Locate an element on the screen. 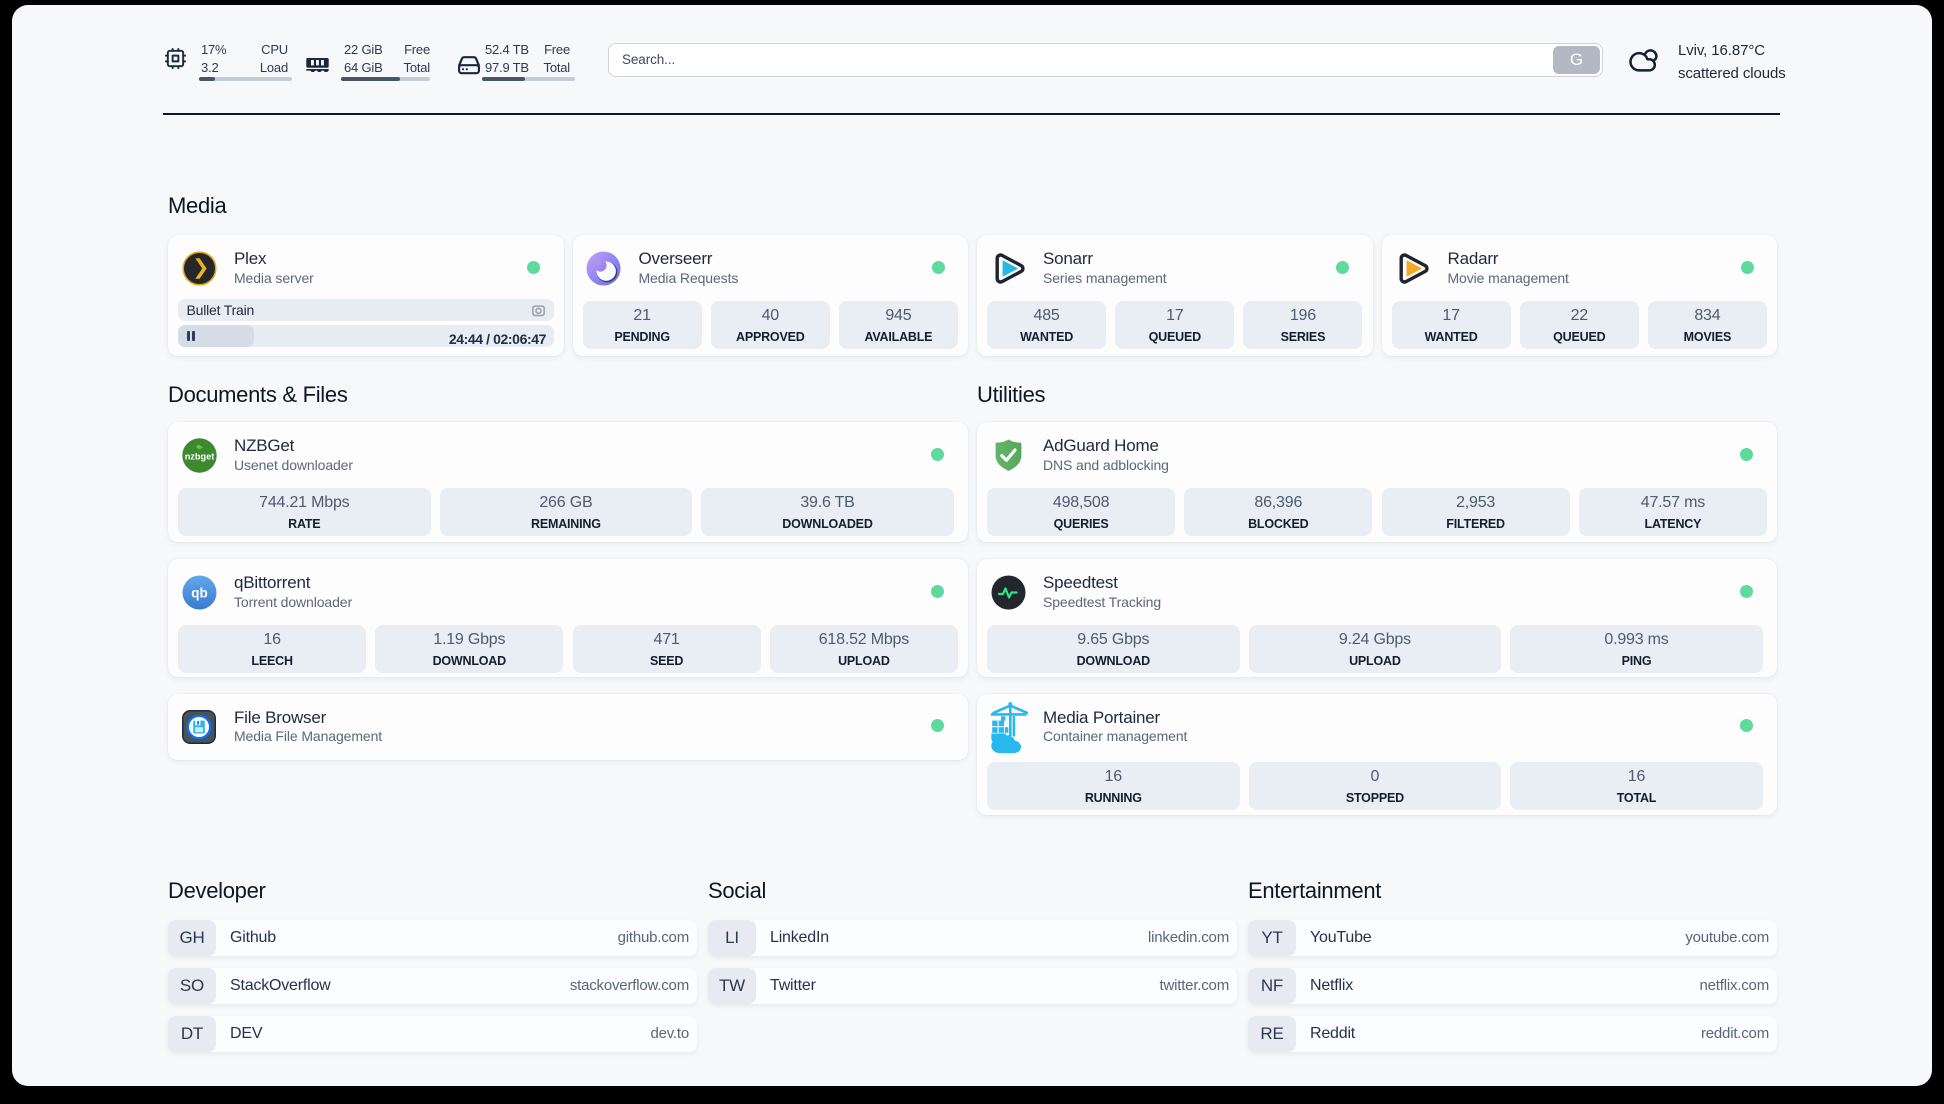 This screenshot has height=1104, width=1944. svg-text: nzbget is located at coordinates (199, 456).